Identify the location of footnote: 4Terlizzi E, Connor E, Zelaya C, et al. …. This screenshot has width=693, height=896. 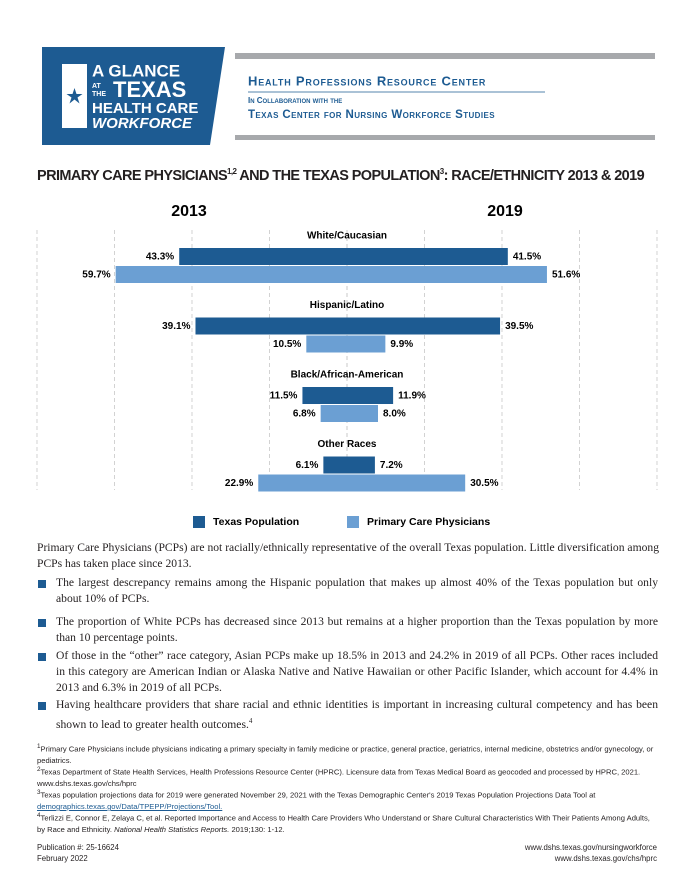
(348, 823).